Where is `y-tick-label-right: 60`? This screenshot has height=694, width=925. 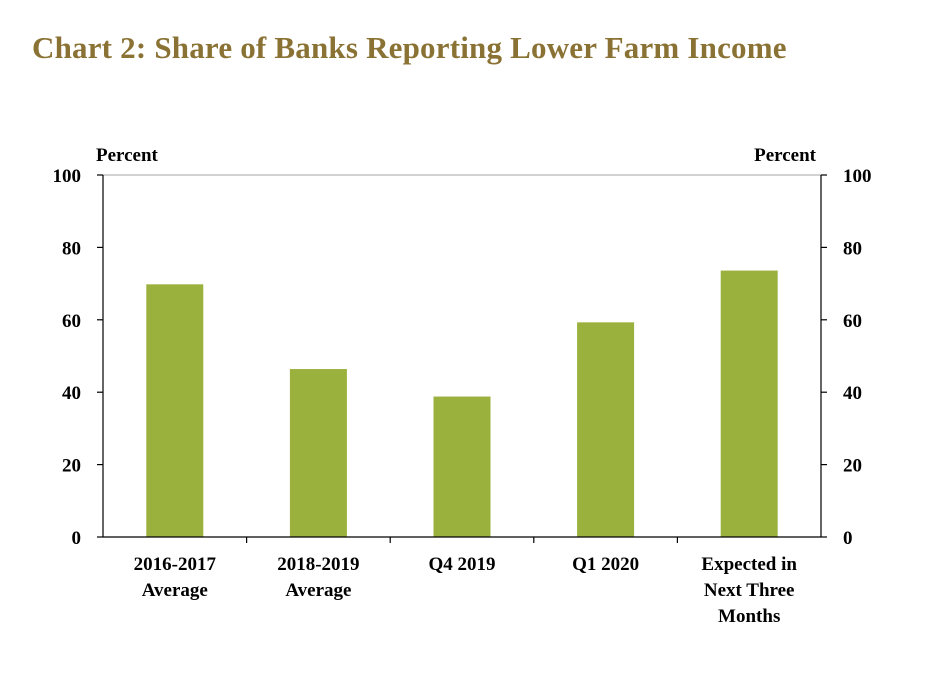 y-tick-label-right: 60 is located at coordinates (852, 321).